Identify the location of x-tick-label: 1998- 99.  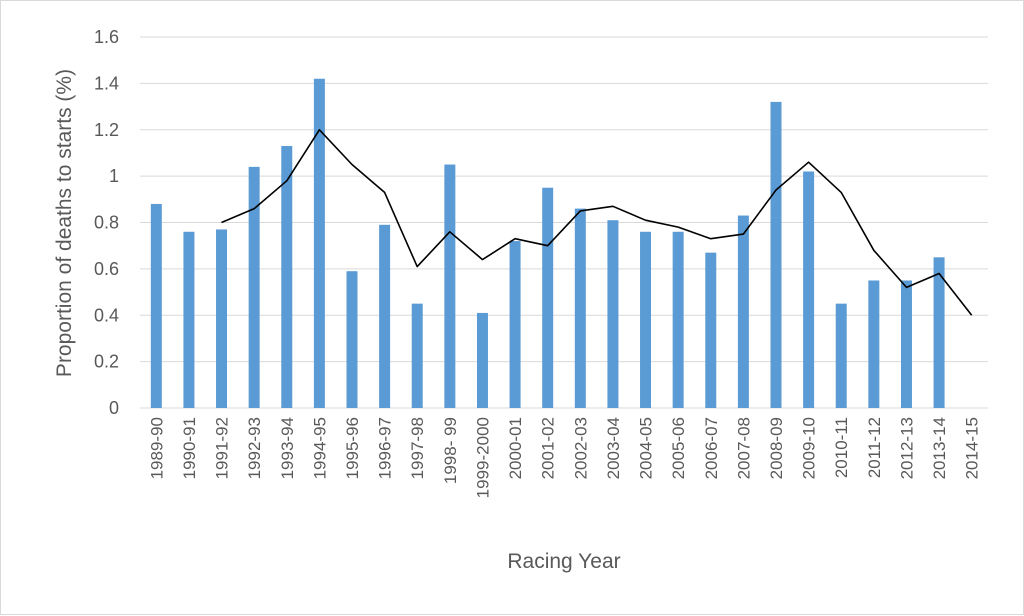
(450, 450).